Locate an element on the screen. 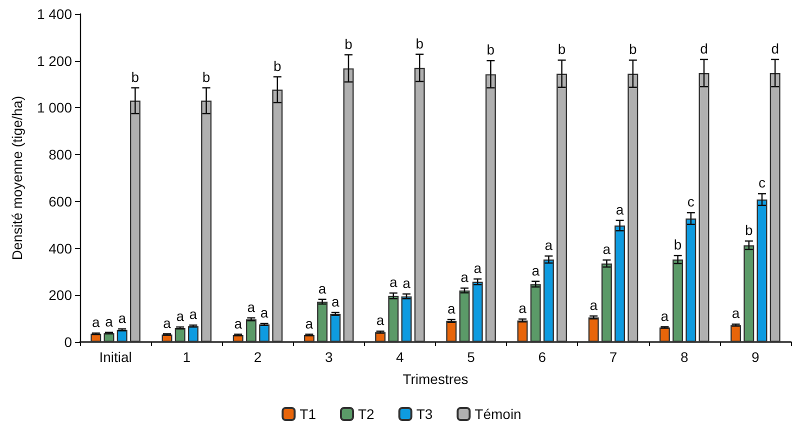  y-tick-label: 1 200 is located at coordinates (54, 60).